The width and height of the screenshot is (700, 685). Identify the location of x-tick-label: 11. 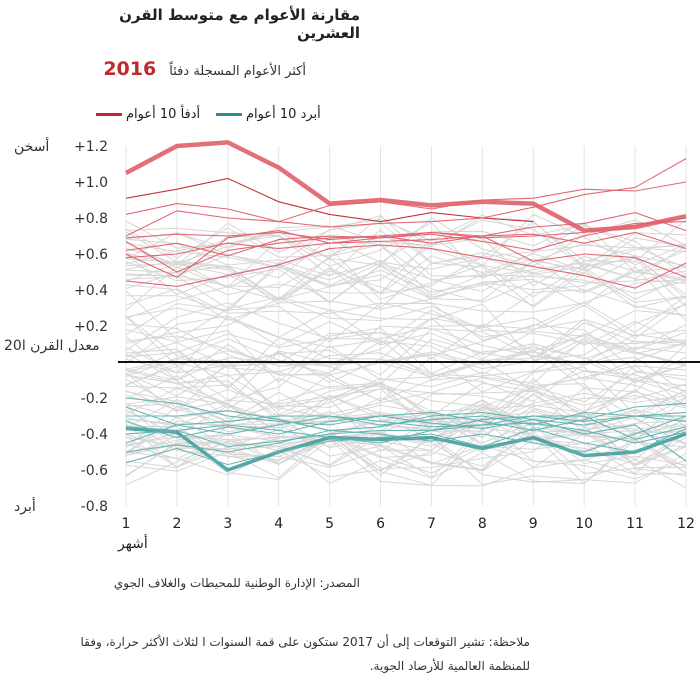
(635, 524).